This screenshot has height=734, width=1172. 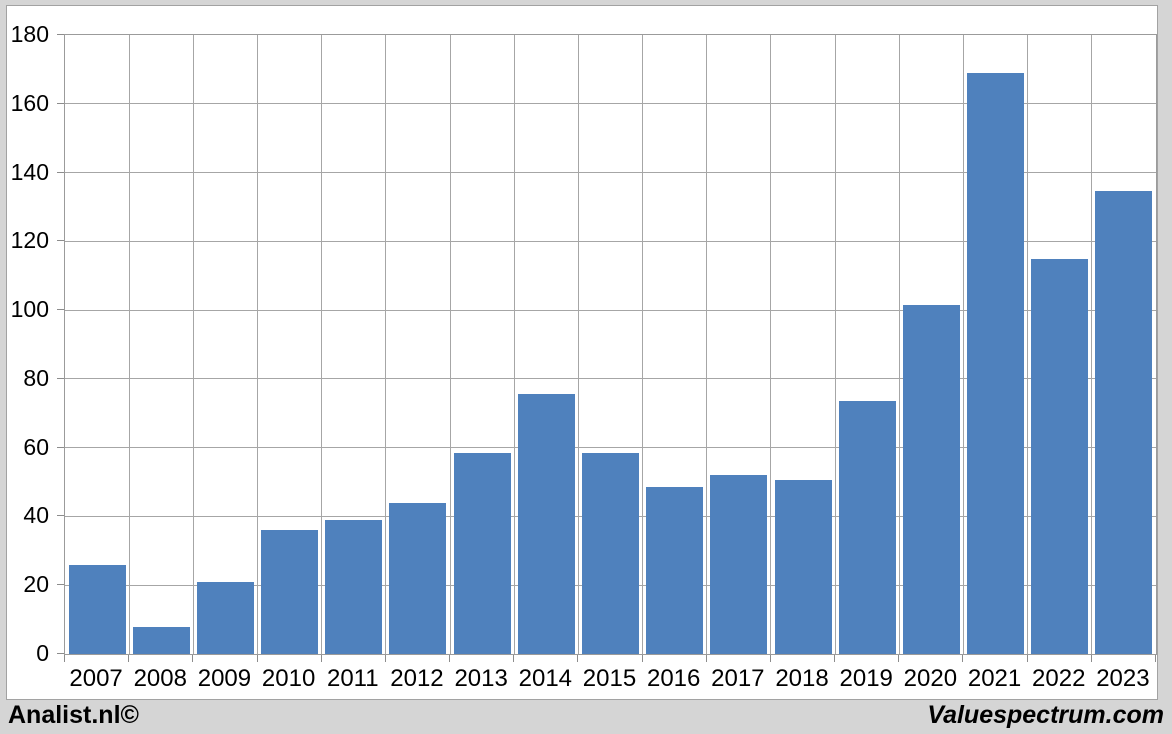 What do you see at coordinates (802, 678) in the screenshot?
I see `x-axis-label: 2018` at bounding box center [802, 678].